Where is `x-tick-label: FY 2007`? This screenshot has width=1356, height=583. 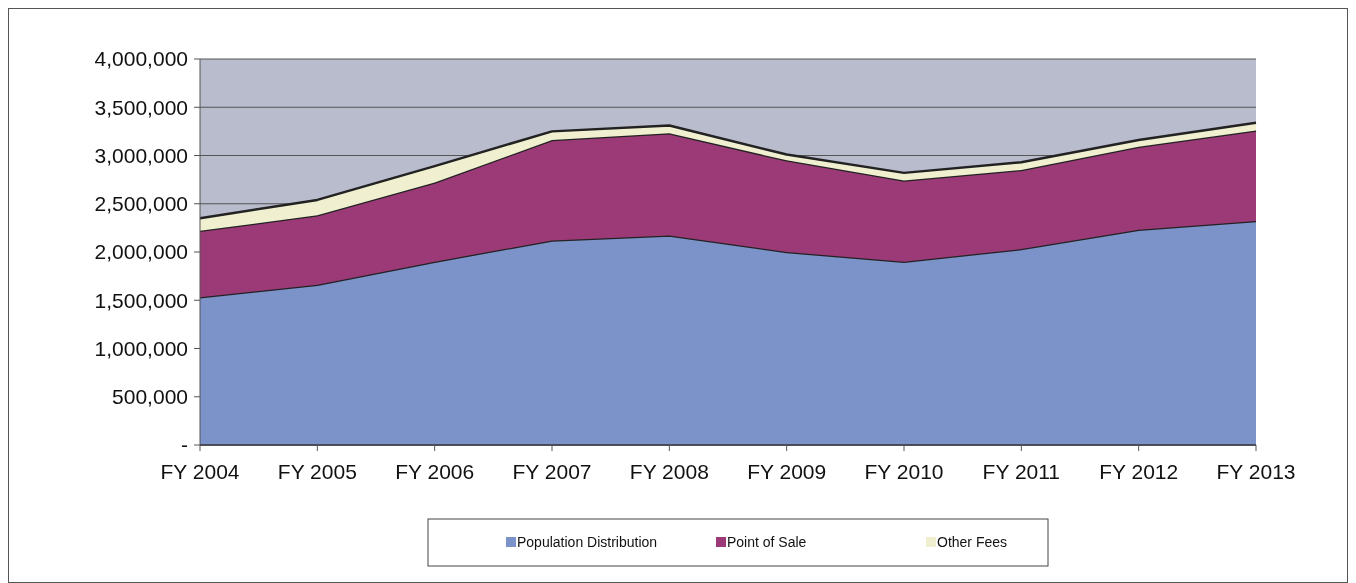 x-tick-label: FY 2007 is located at coordinates (552, 471).